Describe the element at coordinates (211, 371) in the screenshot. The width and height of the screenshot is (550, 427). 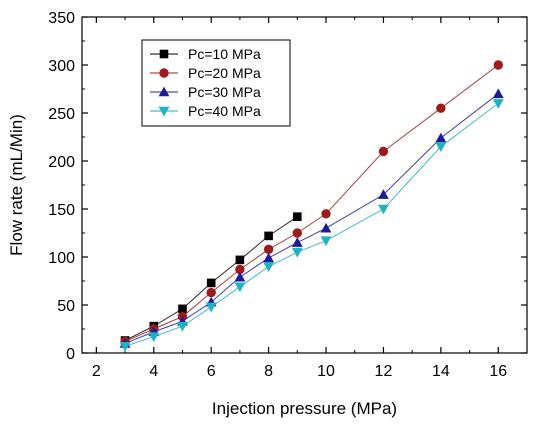
I see `x-tick-label: 6` at that location.